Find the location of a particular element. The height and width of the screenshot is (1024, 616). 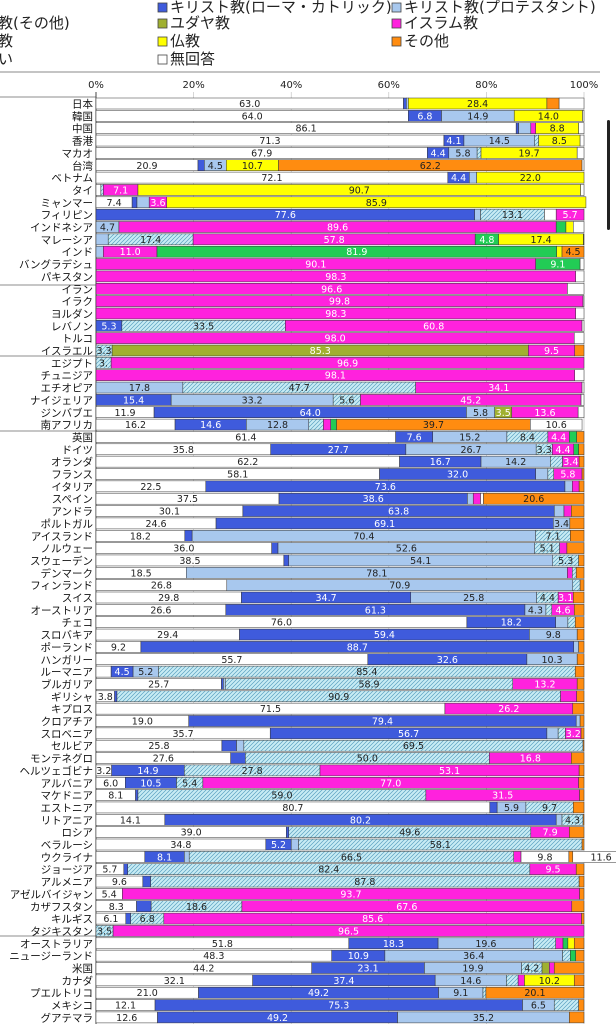

data-label: 4.3 is located at coordinates (572, 820).